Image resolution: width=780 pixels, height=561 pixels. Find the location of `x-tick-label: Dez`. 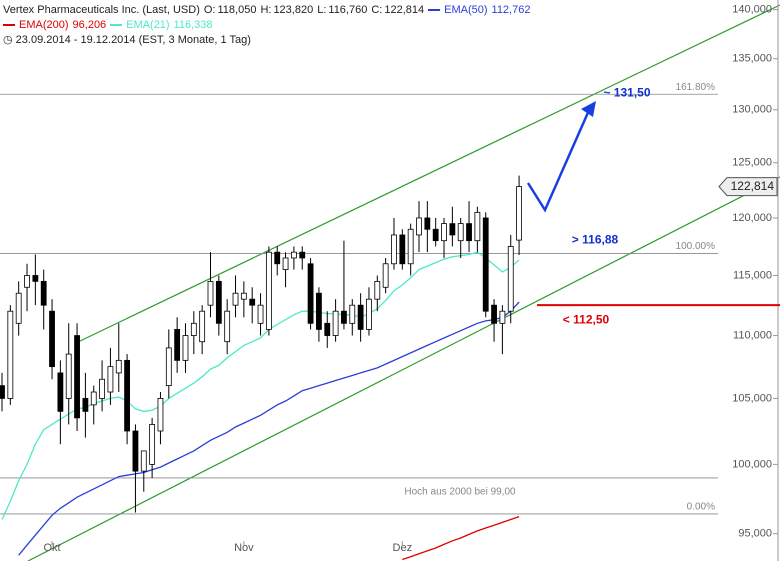

x-tick-label: Dez is located at coordinates (403, 548).